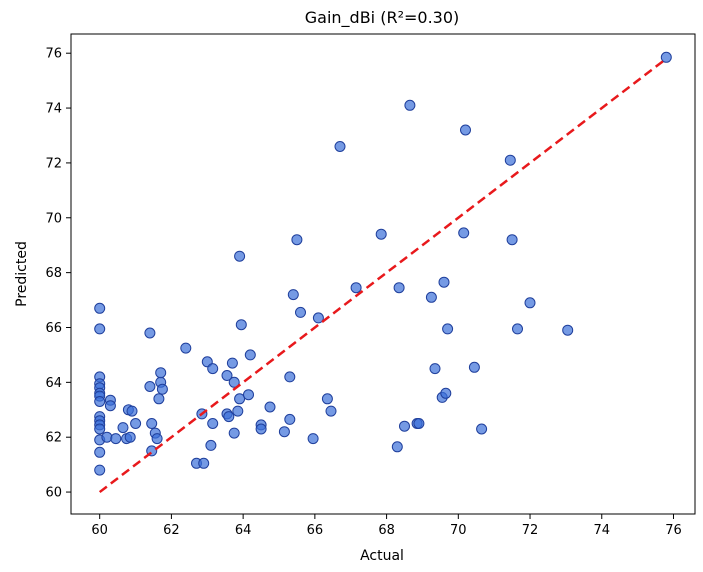 This screenshot has height=572, width=703. What do you see at coordinates (53, 438) in the screenshot?
I see `y-tick-label: 62` at bounding box center [53, 438].